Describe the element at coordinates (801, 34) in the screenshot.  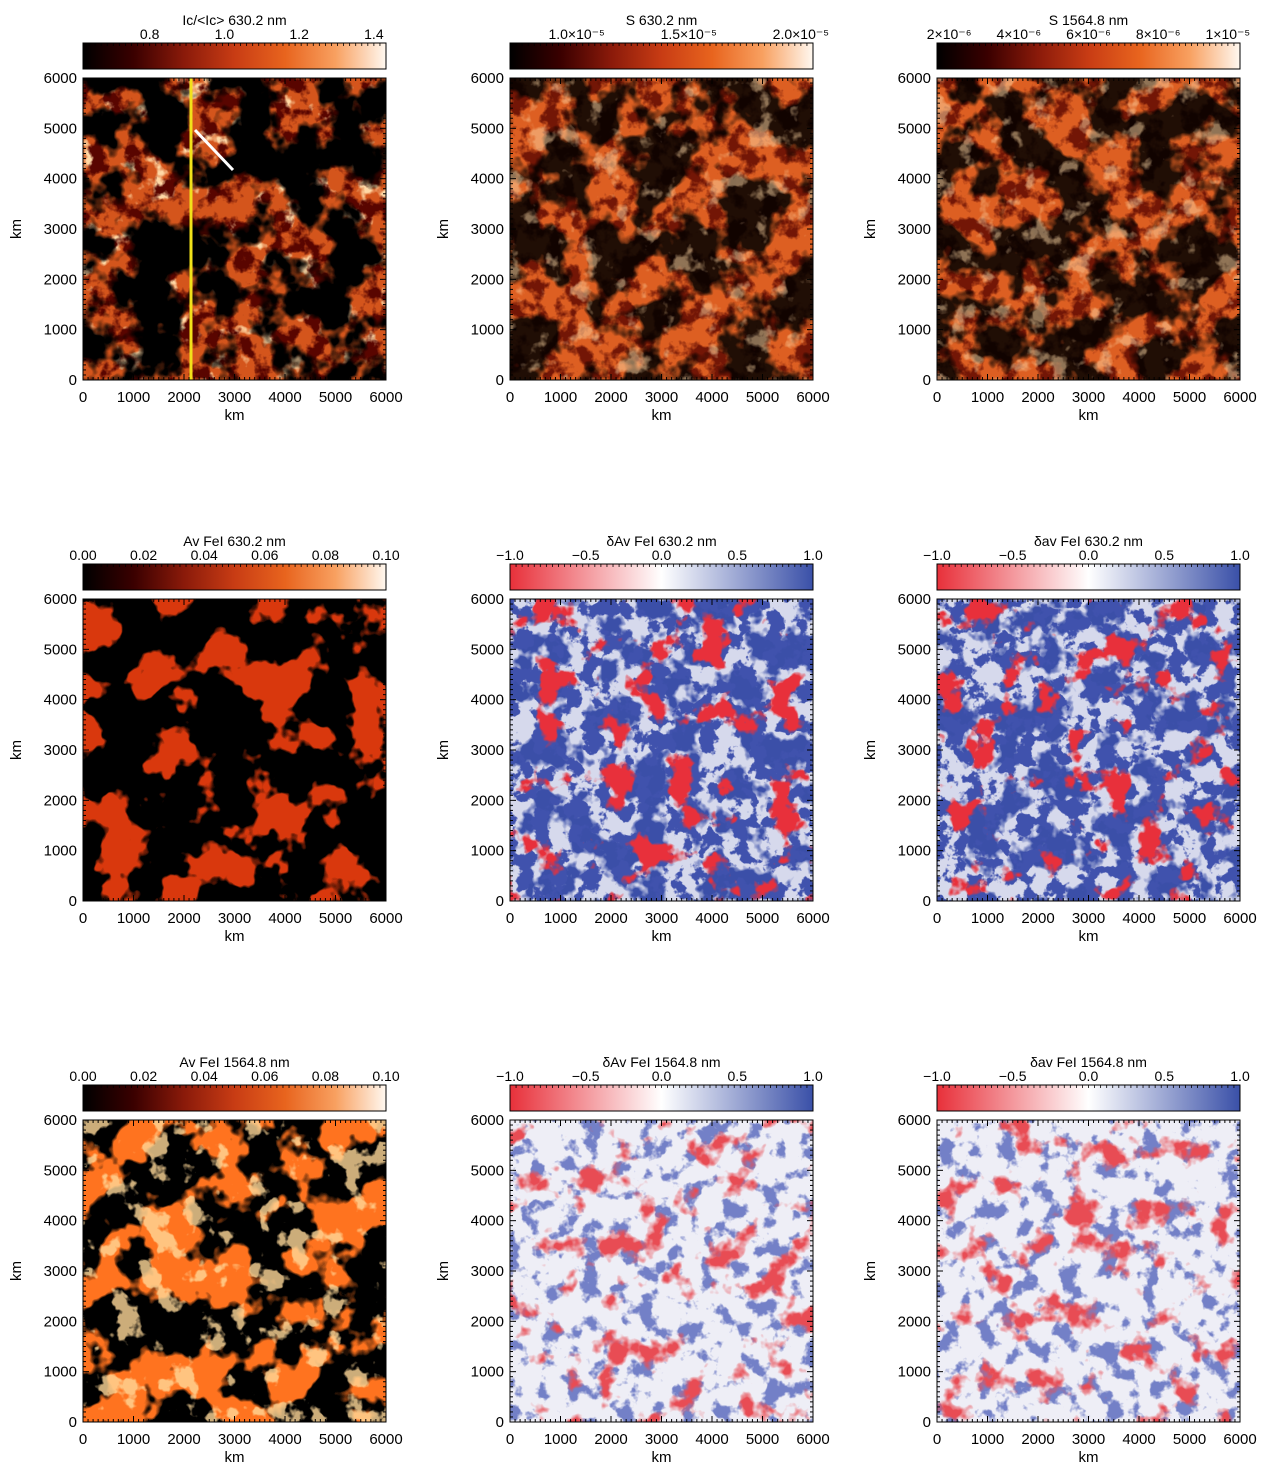
I see `colorbar-tick-label: 2.0×10⁻⁵` at that location.